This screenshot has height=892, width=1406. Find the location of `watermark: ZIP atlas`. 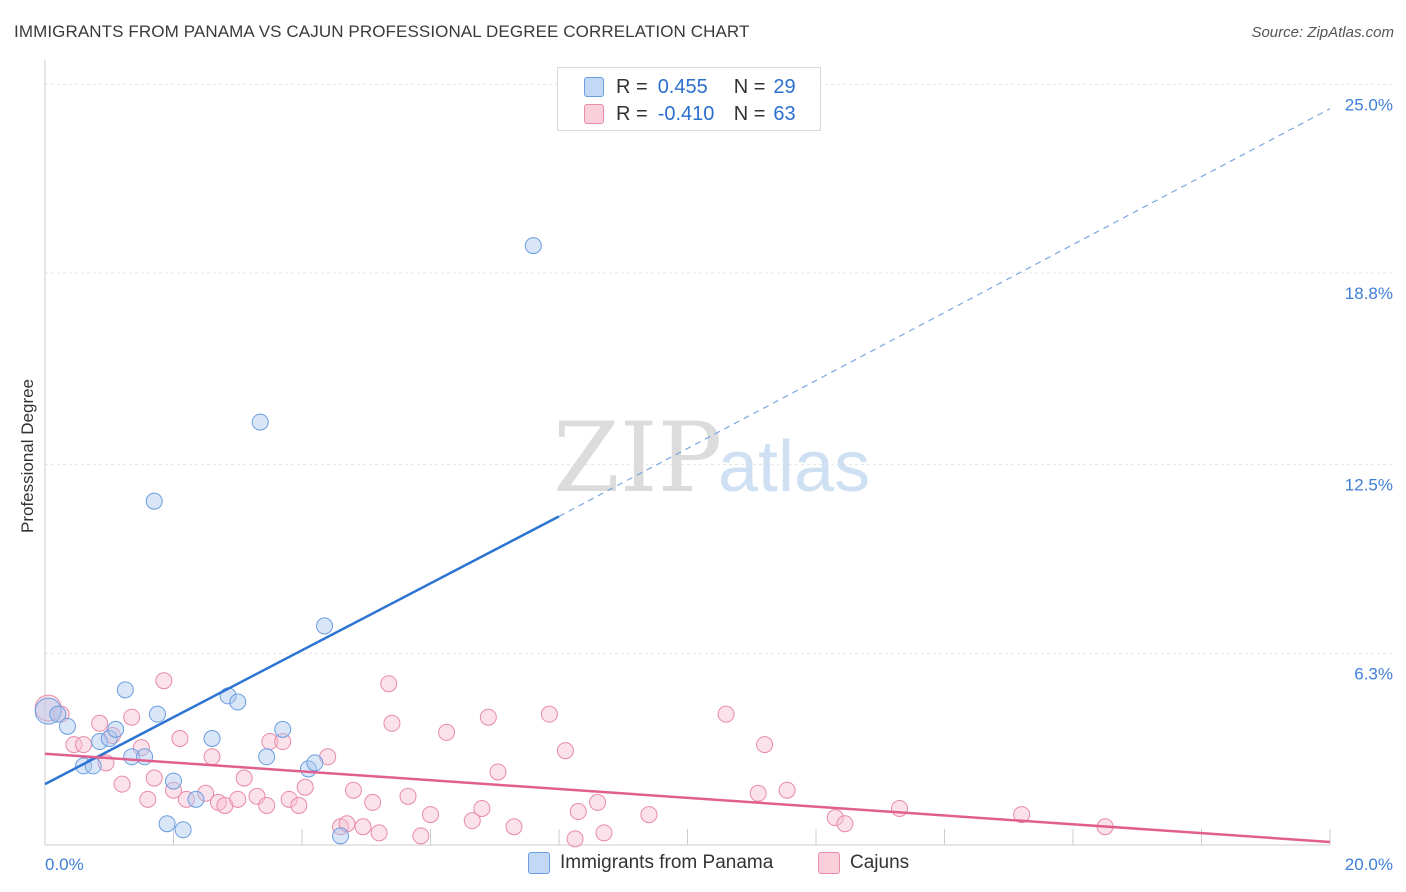

watermark: ZIP atlas is located at coordinates (711, 458).